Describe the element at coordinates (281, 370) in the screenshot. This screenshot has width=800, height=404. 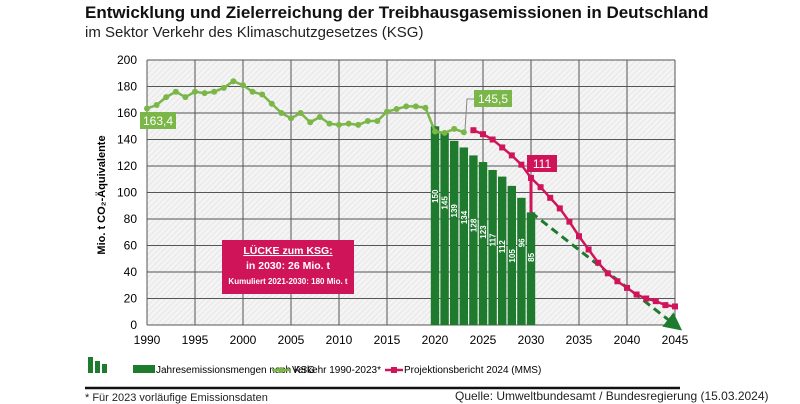
I see `legend-marker` at that location.